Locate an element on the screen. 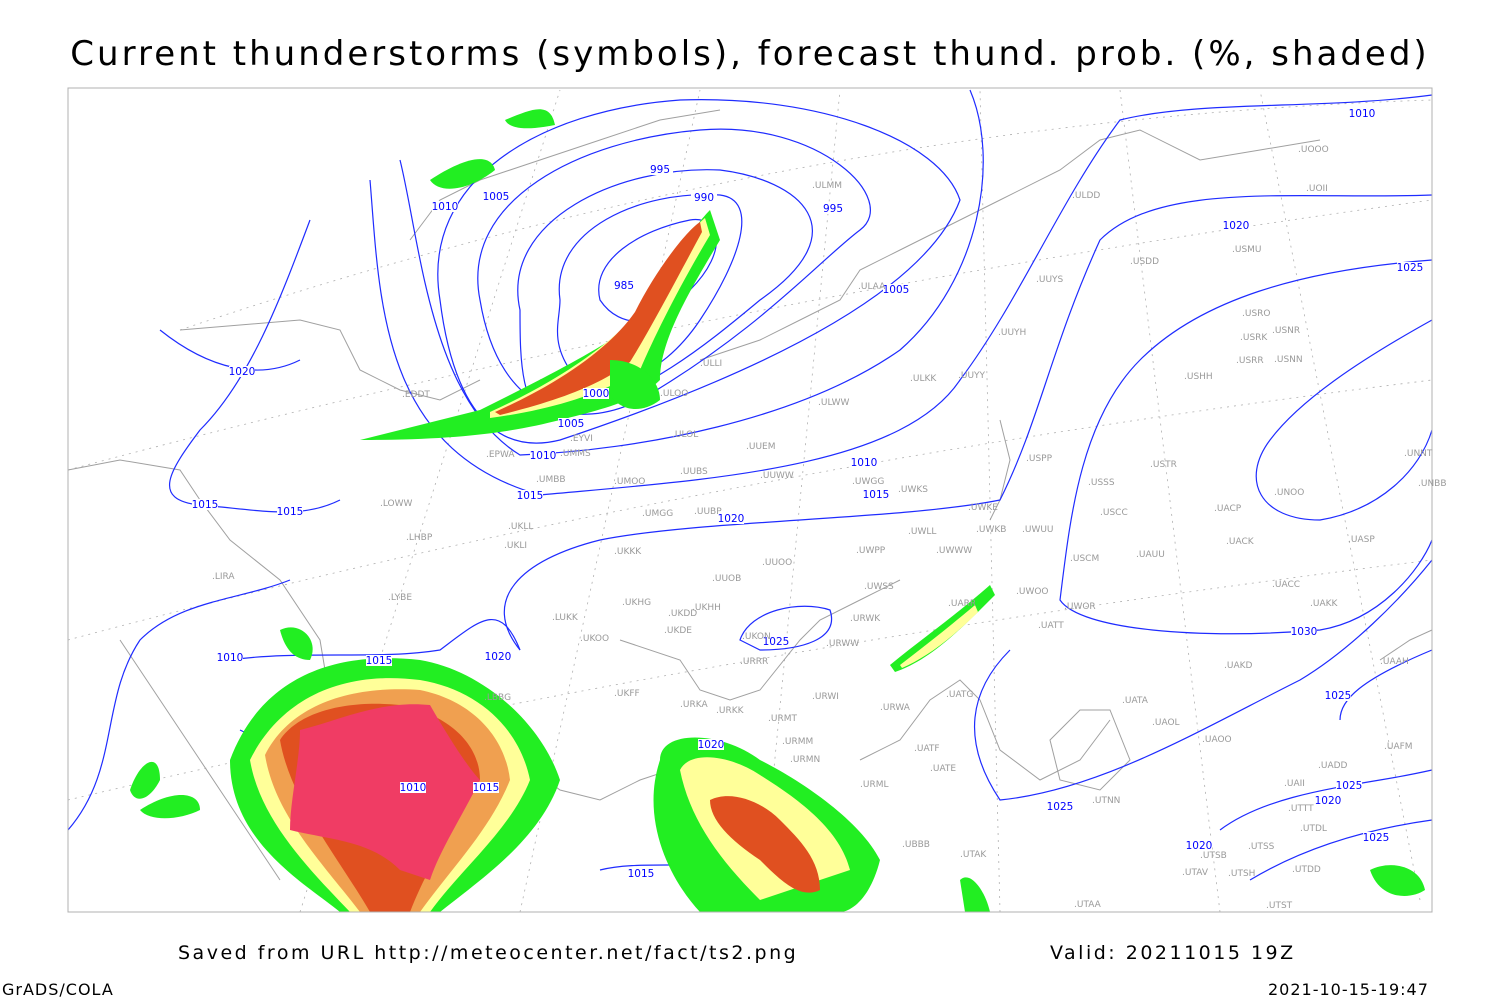 The width and height of the screenshot is (1500, 1000). station-label: .UACK is located at coordinates (1240, 542).